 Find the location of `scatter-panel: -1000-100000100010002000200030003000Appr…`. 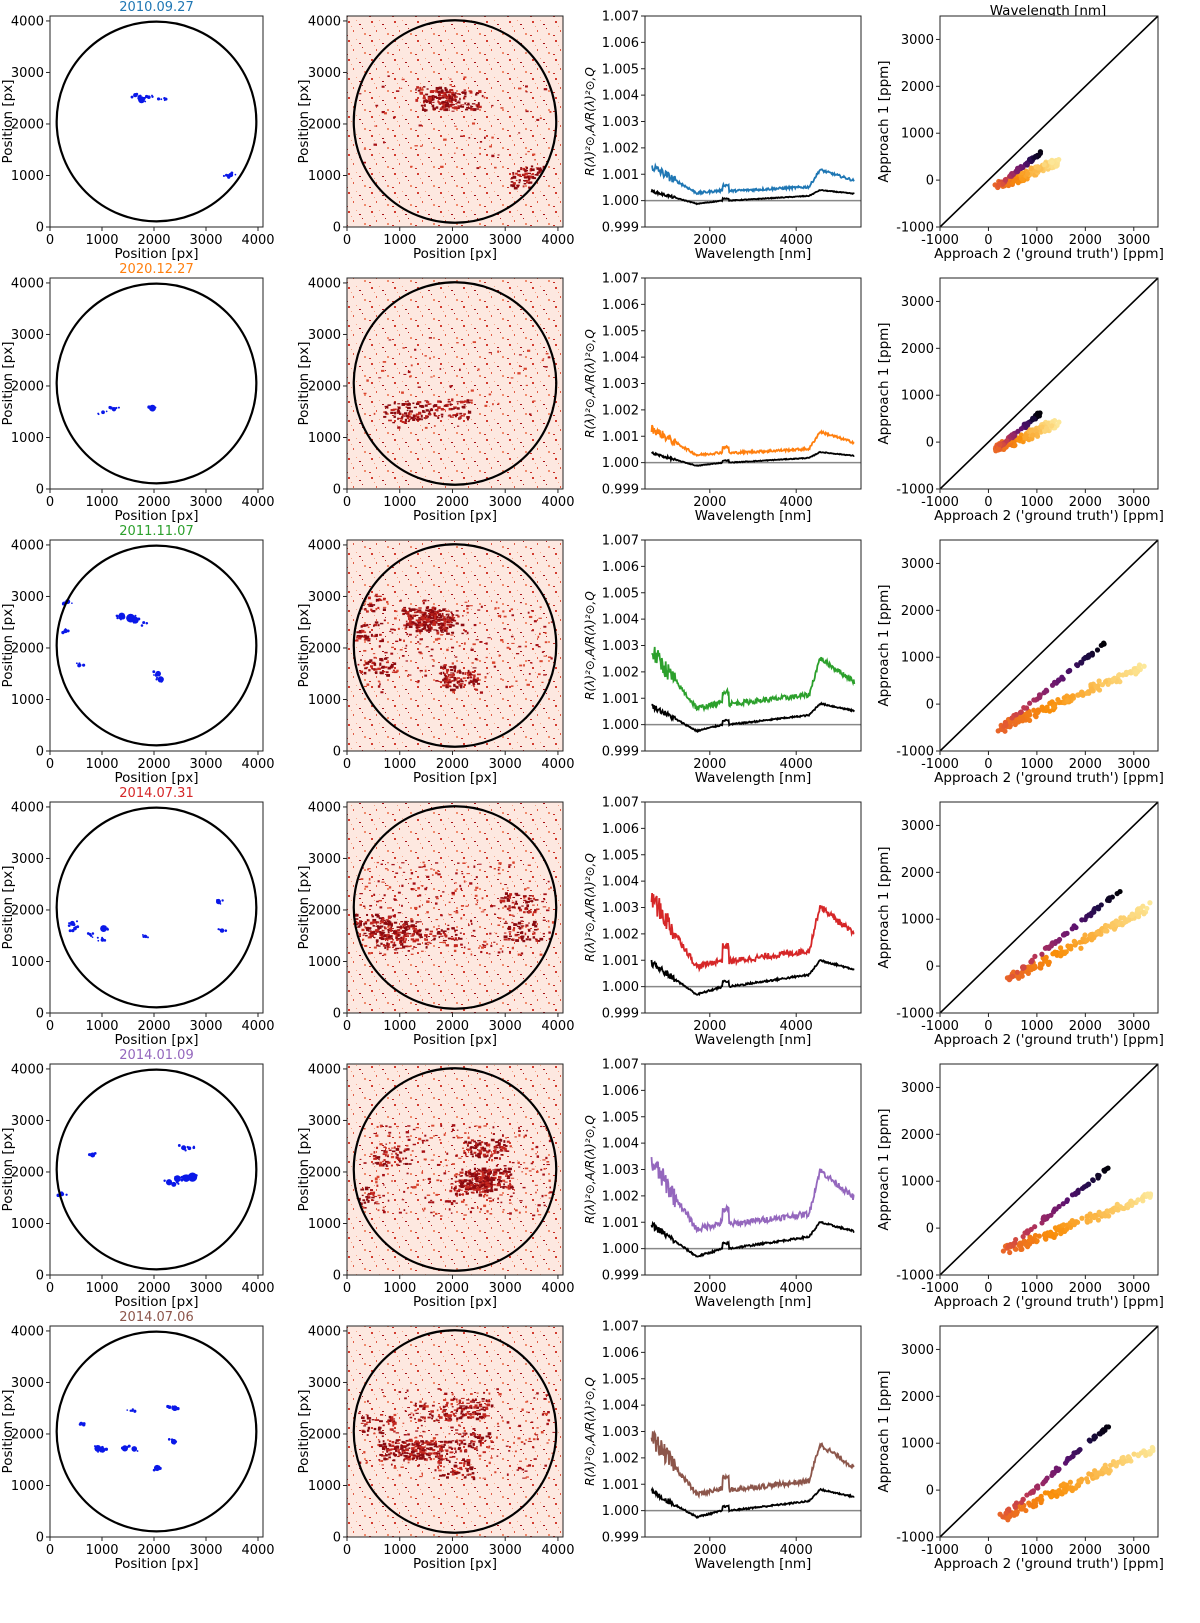

scatter-panel: -1000-100000100010002000200030003000Appr… is located at coordinates (1020, 662).